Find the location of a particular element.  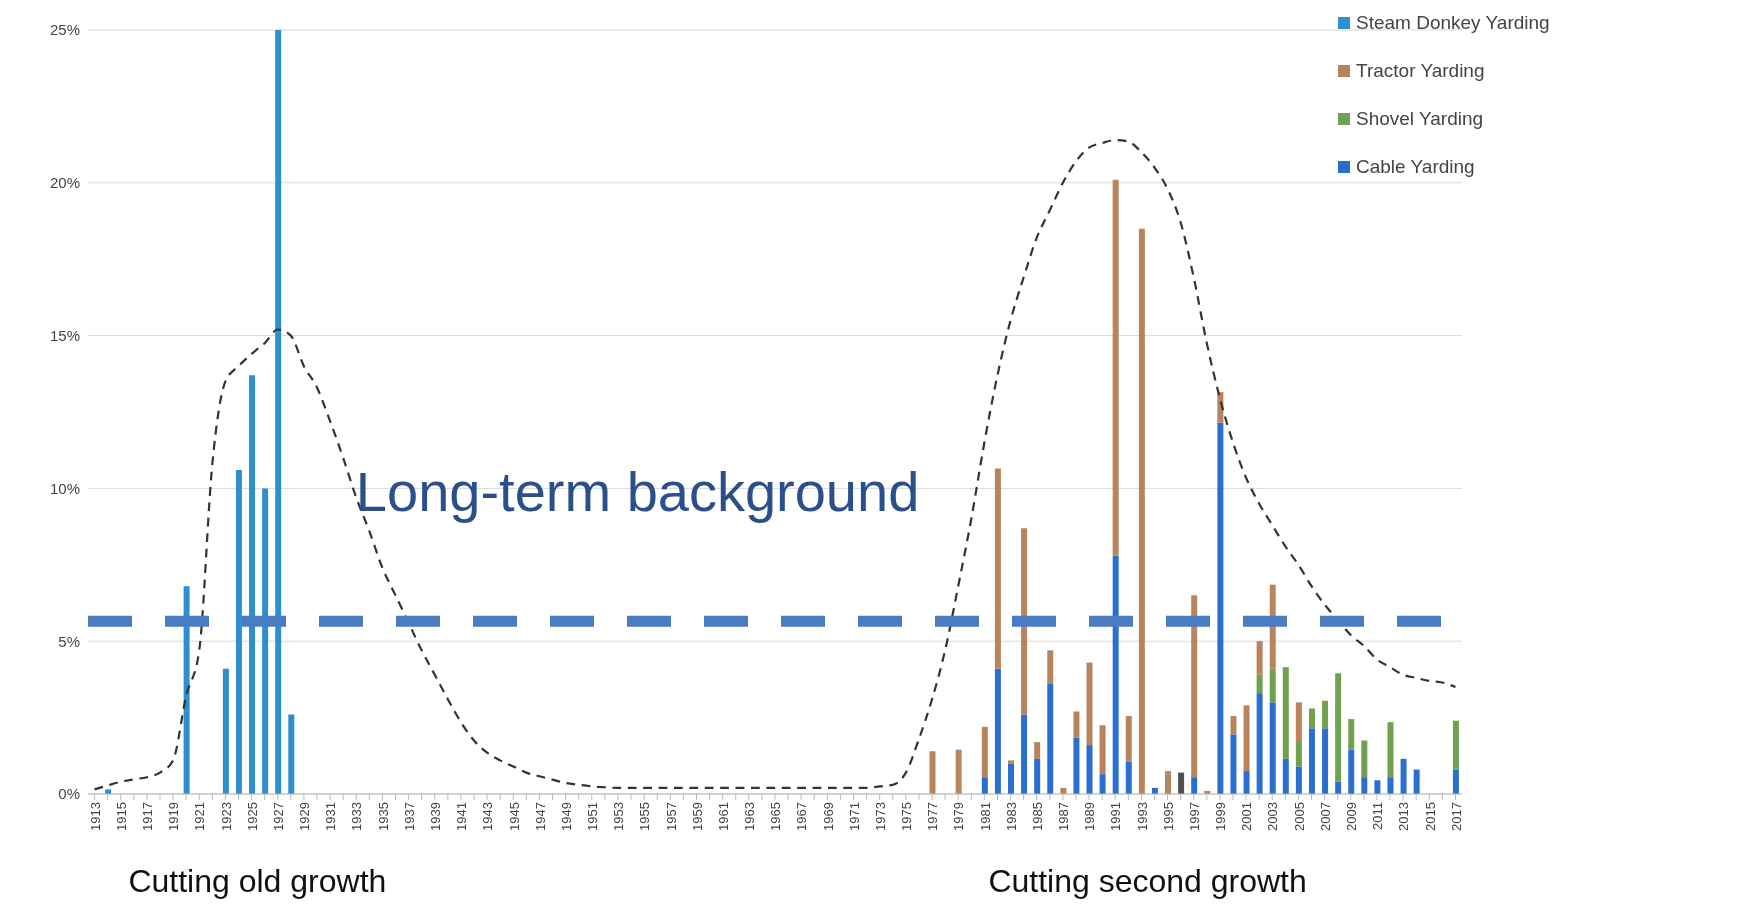

x-tick-label: 1959 is located at coordinates (697, 816).